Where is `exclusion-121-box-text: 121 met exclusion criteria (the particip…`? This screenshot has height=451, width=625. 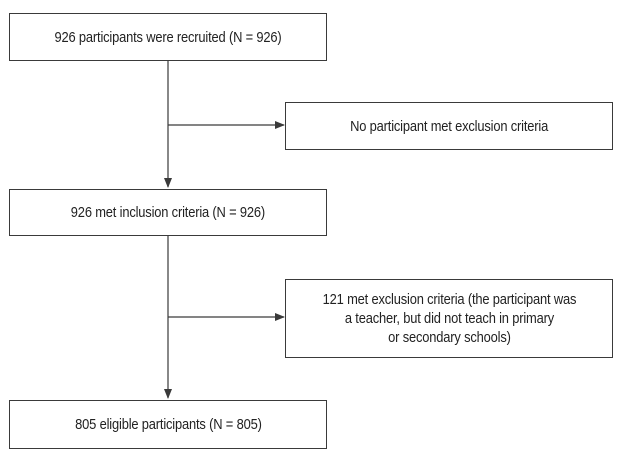
exclusion-121-box-text: 121 met exclusion criteria (the particip… is located at coordinates (449, 318).